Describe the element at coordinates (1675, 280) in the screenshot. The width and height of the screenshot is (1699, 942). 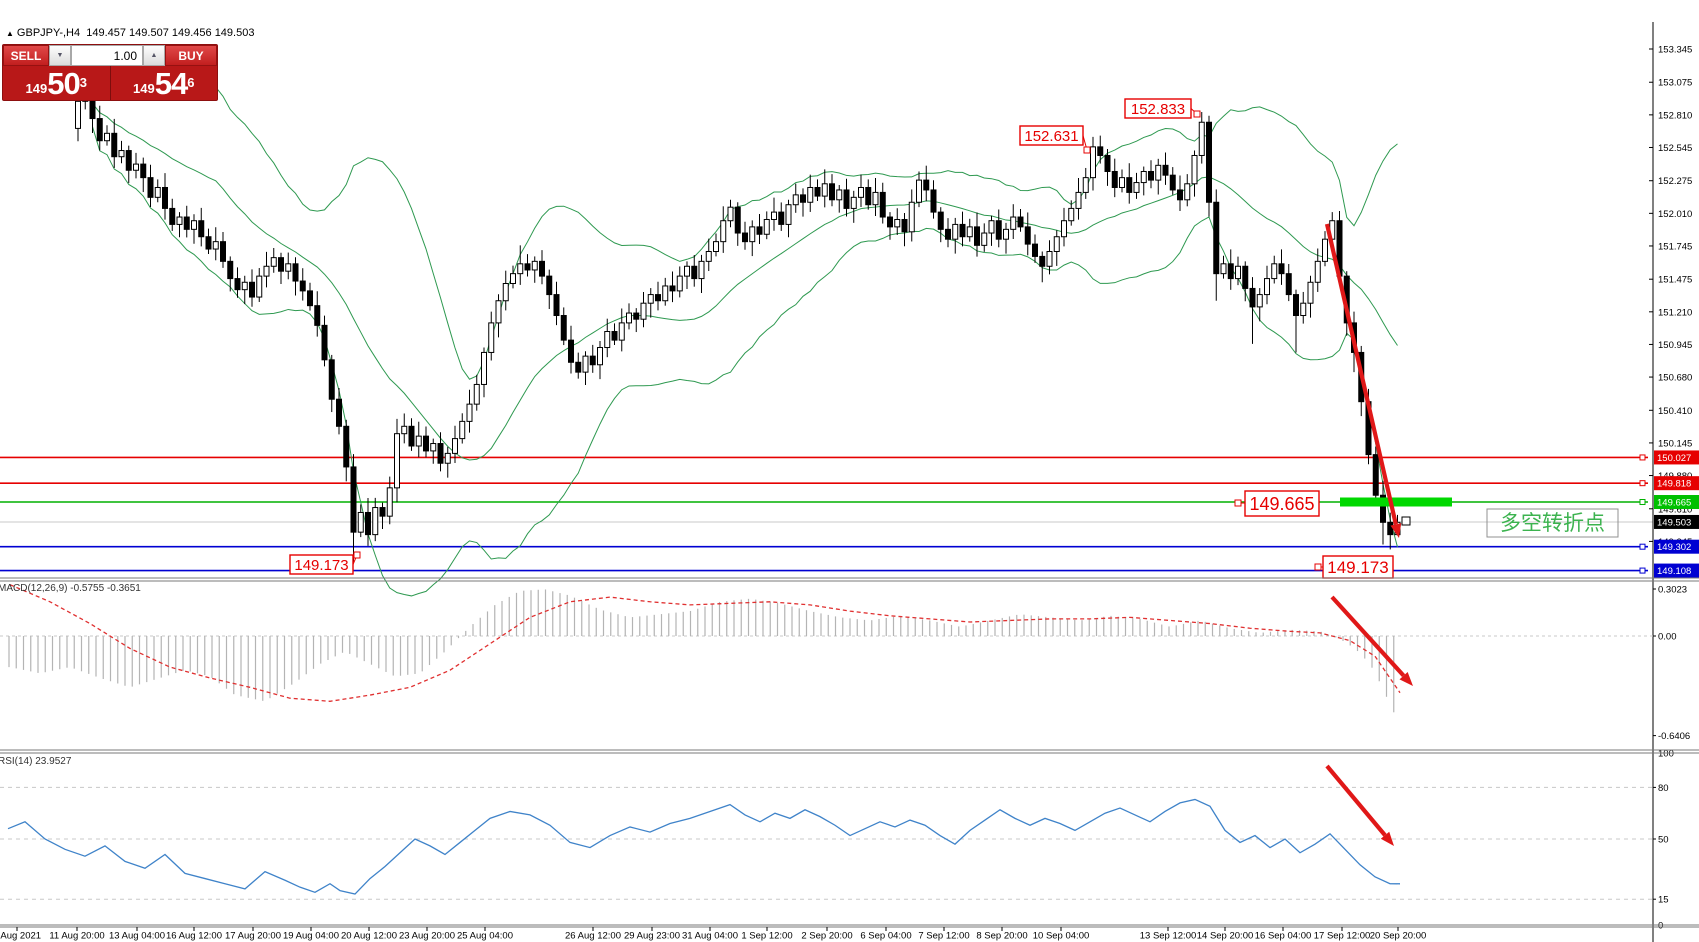
I see `axis-tick-label: 151.475` at that location.